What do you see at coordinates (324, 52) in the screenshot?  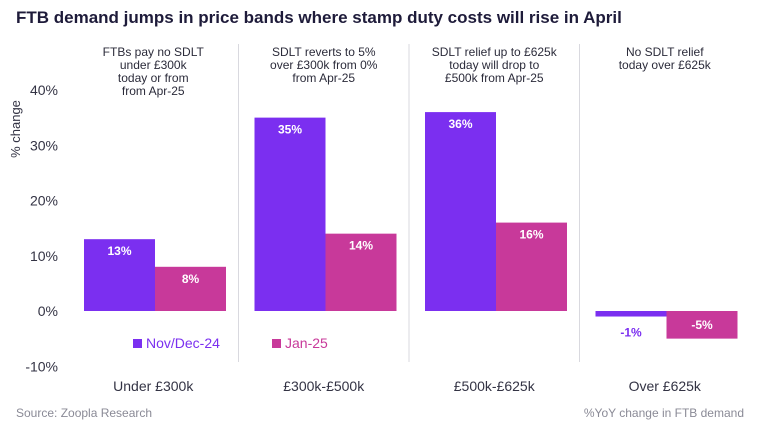 I see `band-annotation: SDLT reverts to 5%` at bounding box center [324, 52].